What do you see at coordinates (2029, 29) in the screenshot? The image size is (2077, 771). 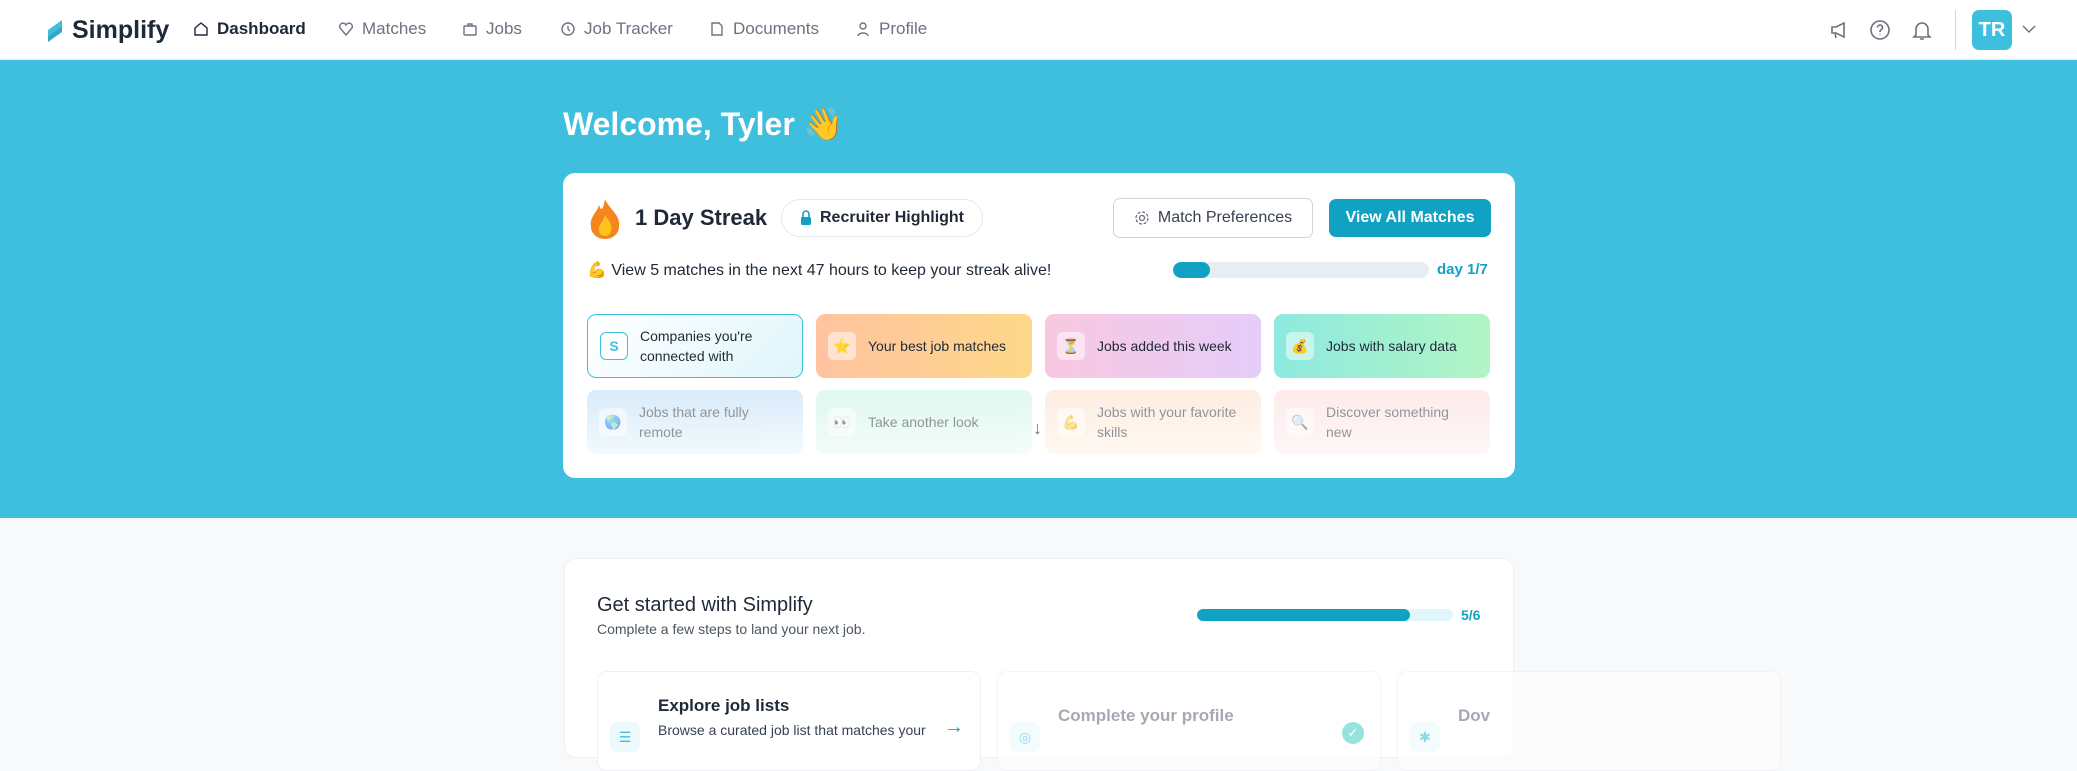 I see `chevron-down-icon` at bounding box center [2029, 29].